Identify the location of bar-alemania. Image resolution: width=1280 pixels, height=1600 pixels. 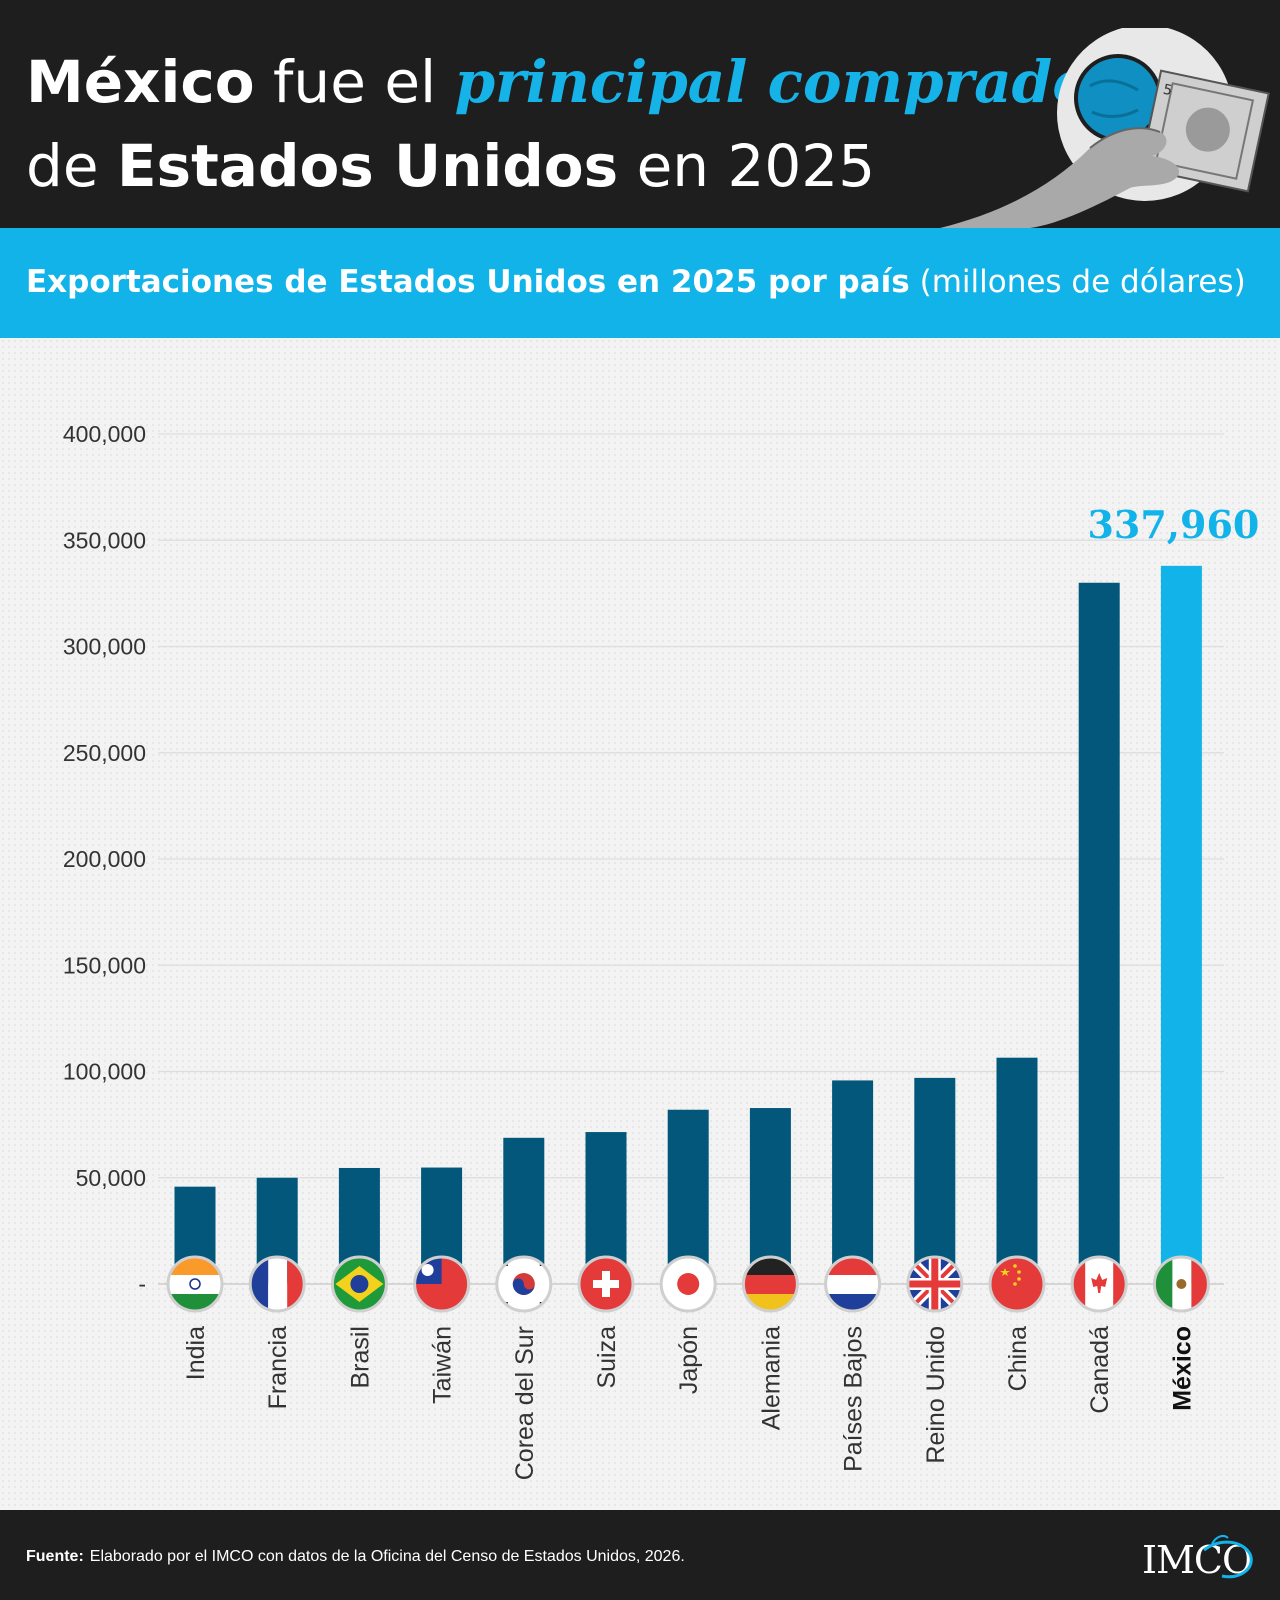
(770, 1196).